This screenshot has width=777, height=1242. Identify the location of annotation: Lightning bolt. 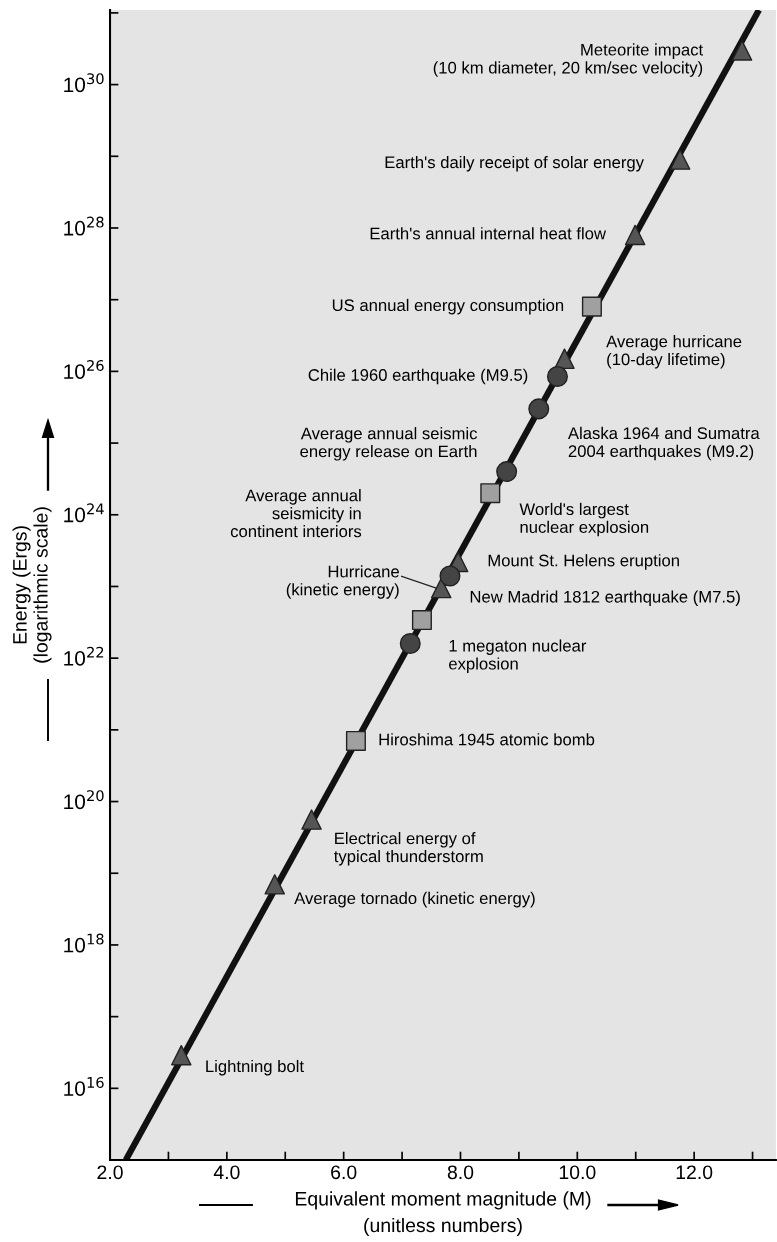
(255, 1067).